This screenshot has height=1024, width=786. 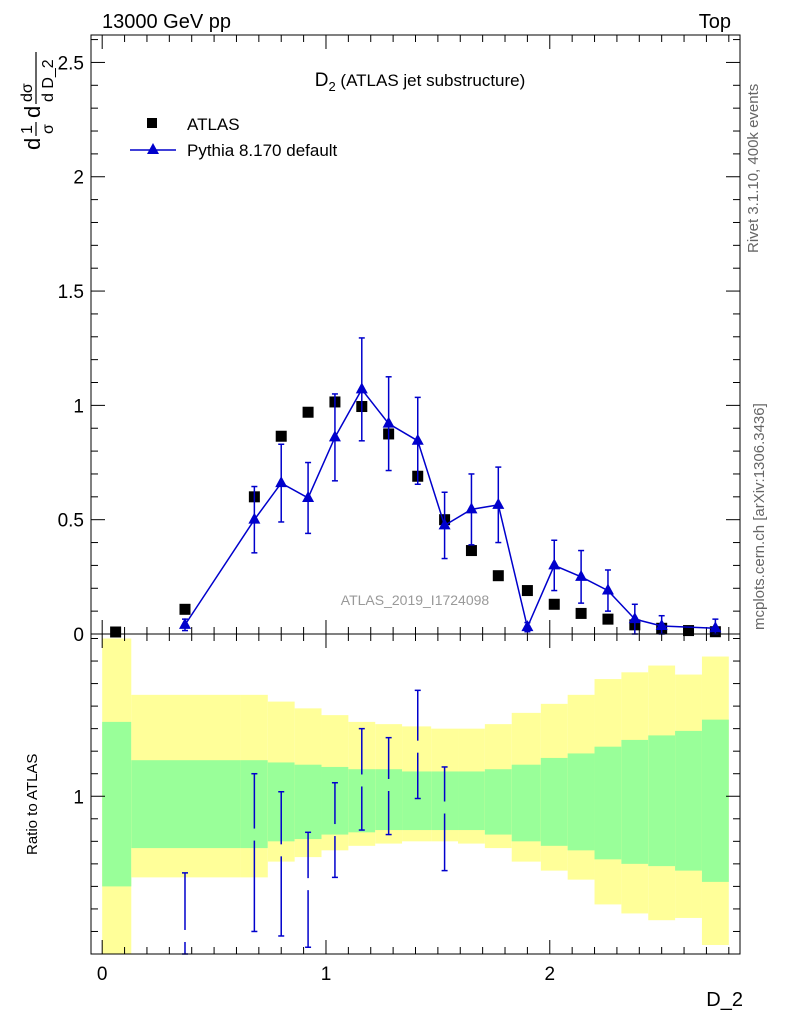 I want to click on main-ytick-label: 2, so click(x=78, y=178).